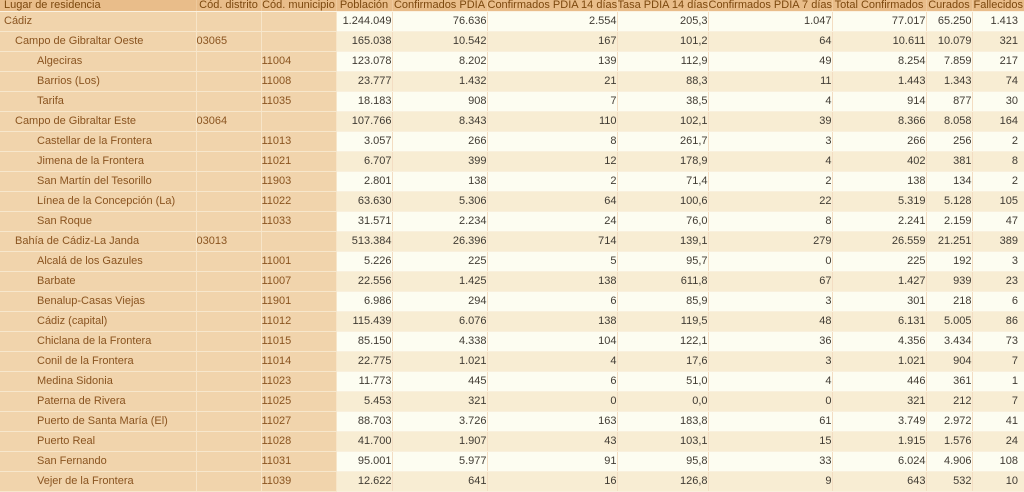  I want to click on cell-tasa-pdia-14-dias: 183,8, so click(663, 421).